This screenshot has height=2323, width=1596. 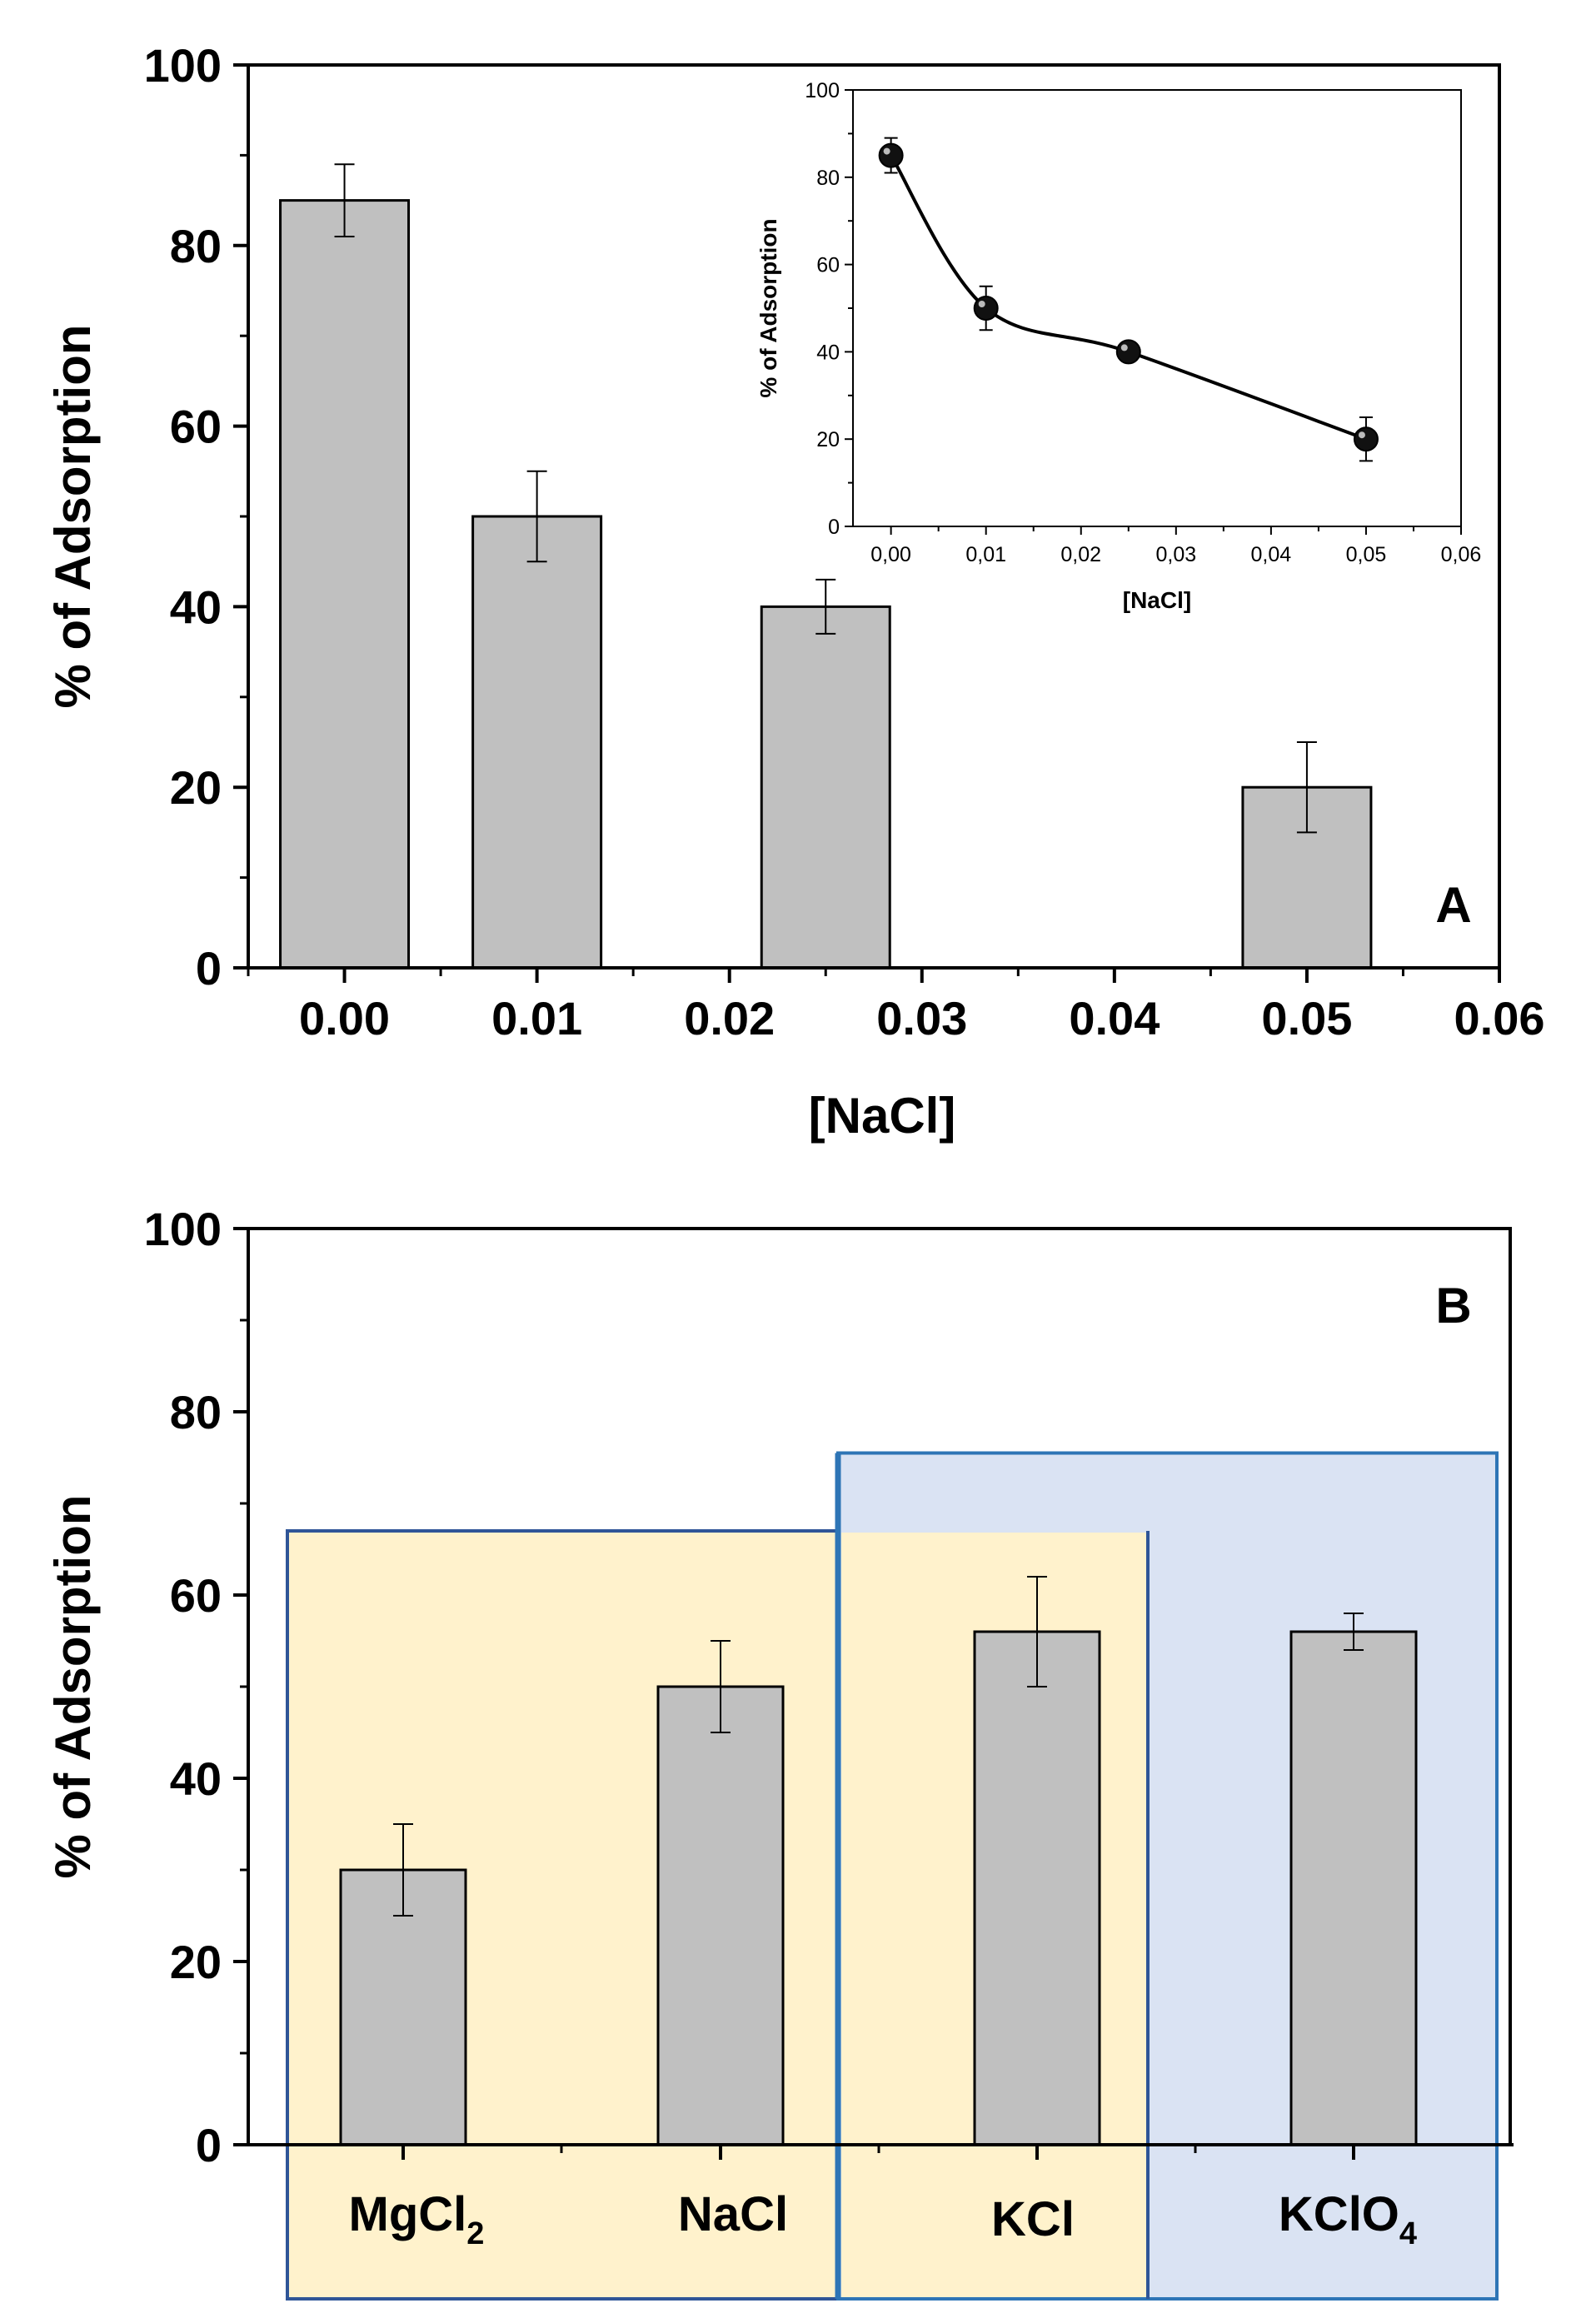 What do you see at coordinates (196, 1779) in the screenshot?
I see `panel-b-y-tick-label-2: 40` at bounding box center [196, 1779].